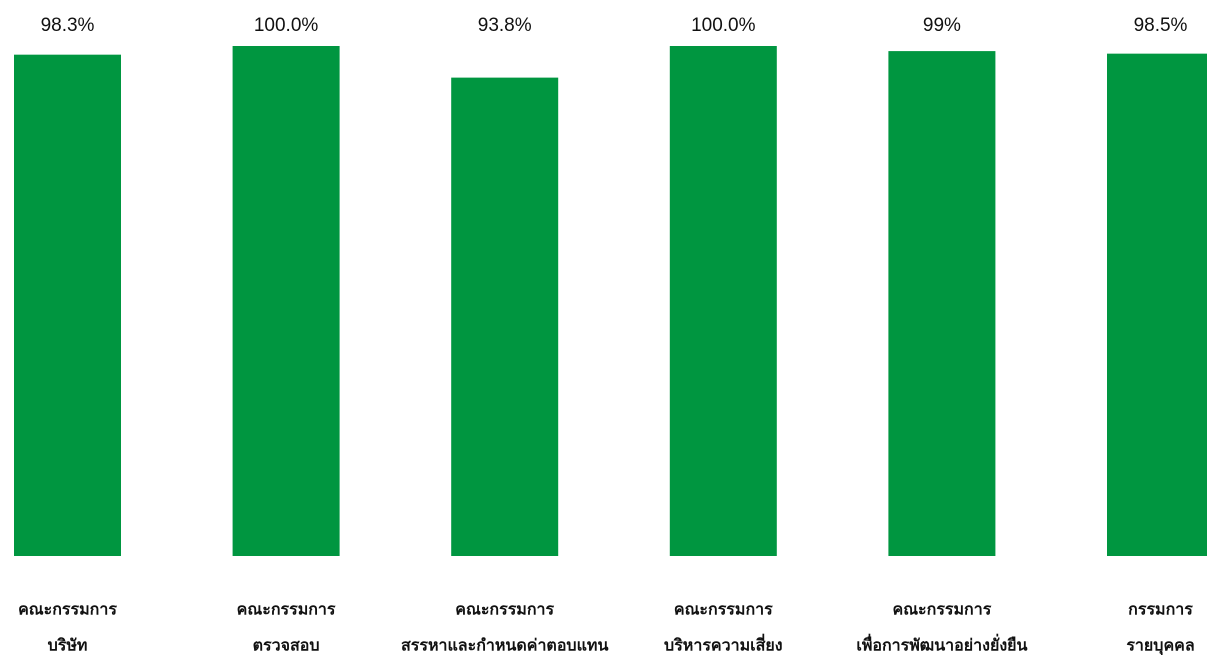 The height and width of the screenshot is (657, 1207). I want to click on category-label: กรรมการ, so click(1160, 609).